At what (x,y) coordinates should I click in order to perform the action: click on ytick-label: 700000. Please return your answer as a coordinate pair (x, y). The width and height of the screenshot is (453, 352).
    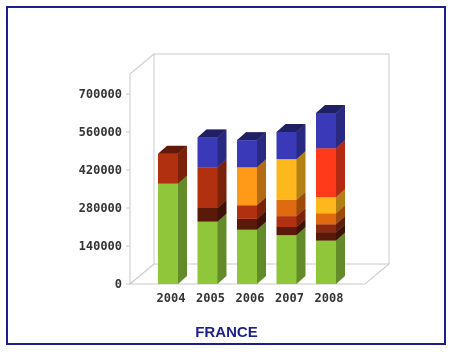
    Looking at the image, I should click on (100, 94).